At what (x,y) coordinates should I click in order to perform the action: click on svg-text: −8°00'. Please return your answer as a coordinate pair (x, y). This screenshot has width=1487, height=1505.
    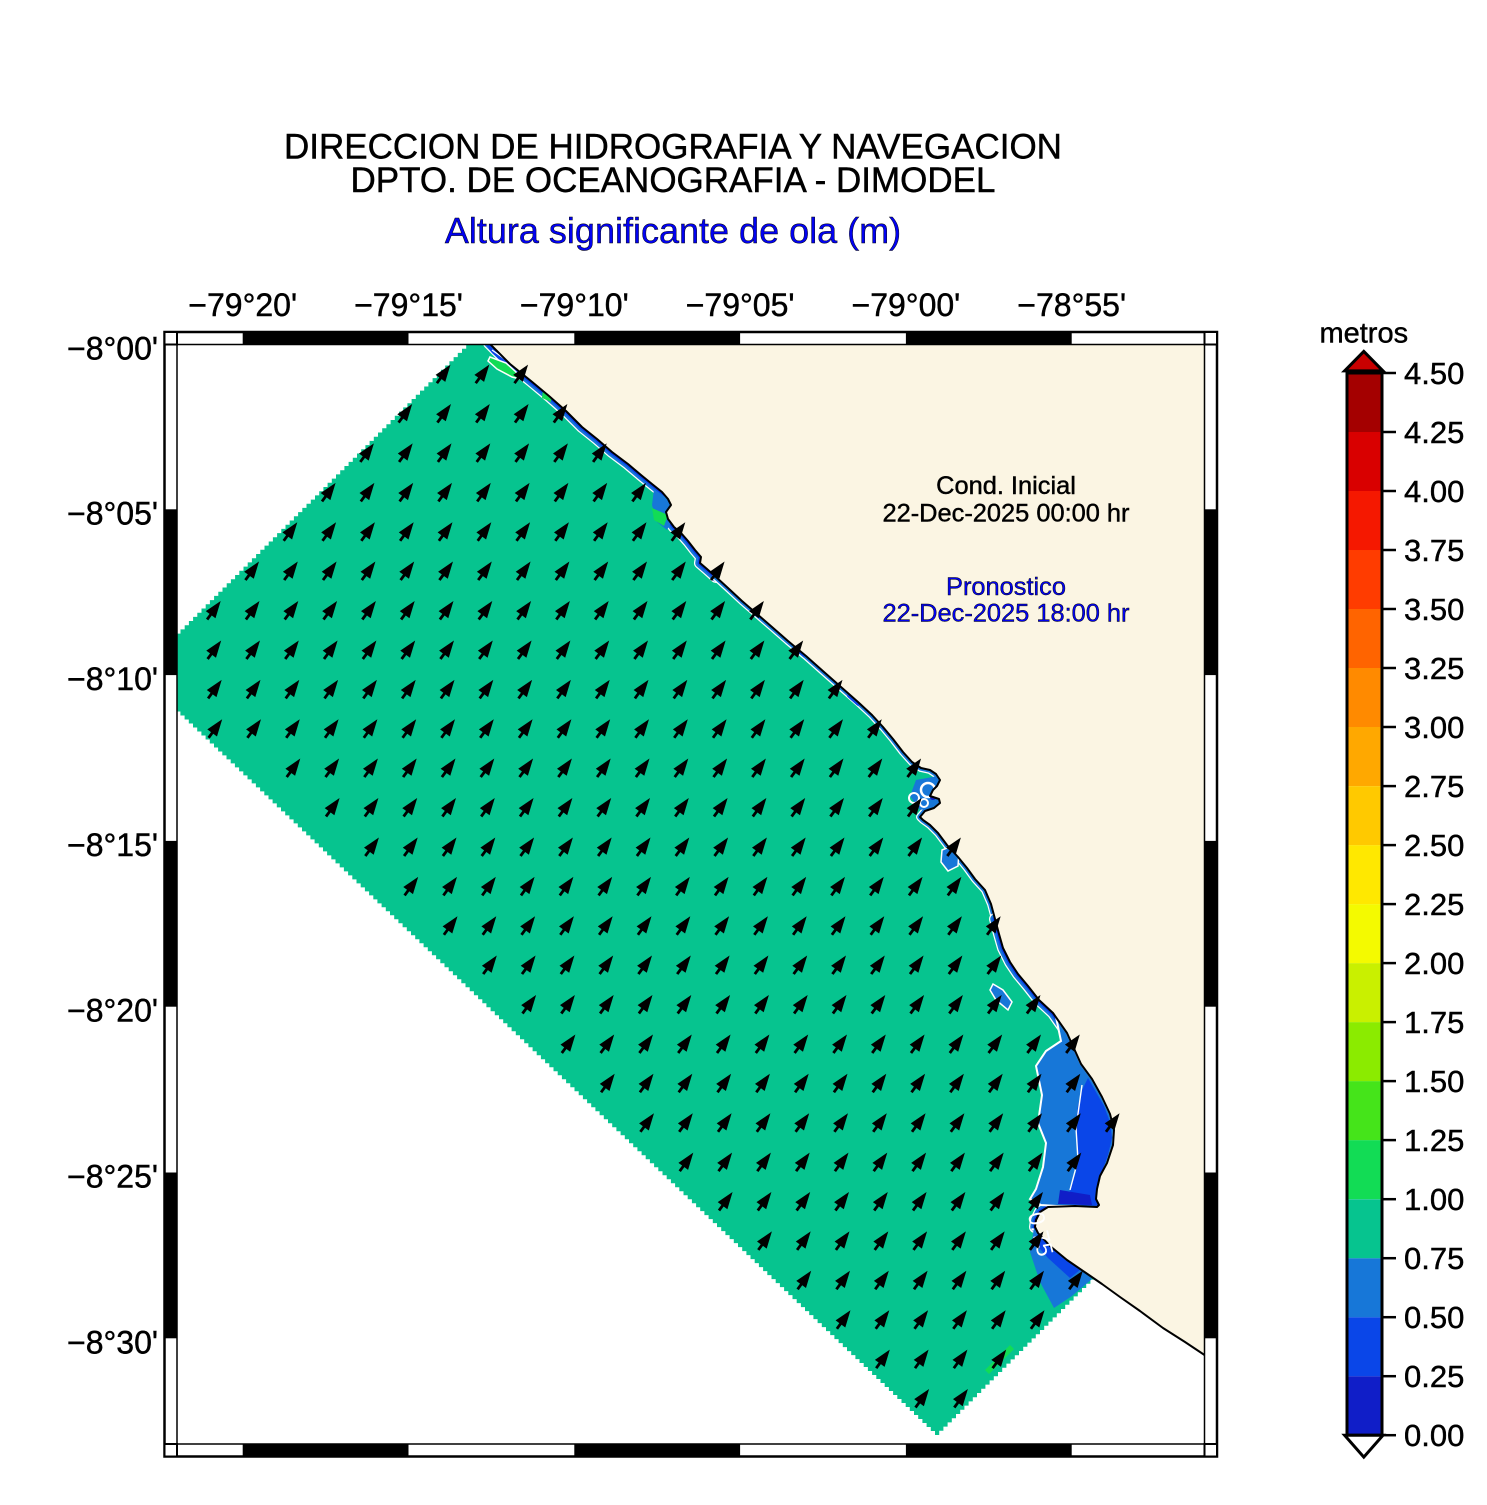
    Looking at the image, I should click on (112, 349).